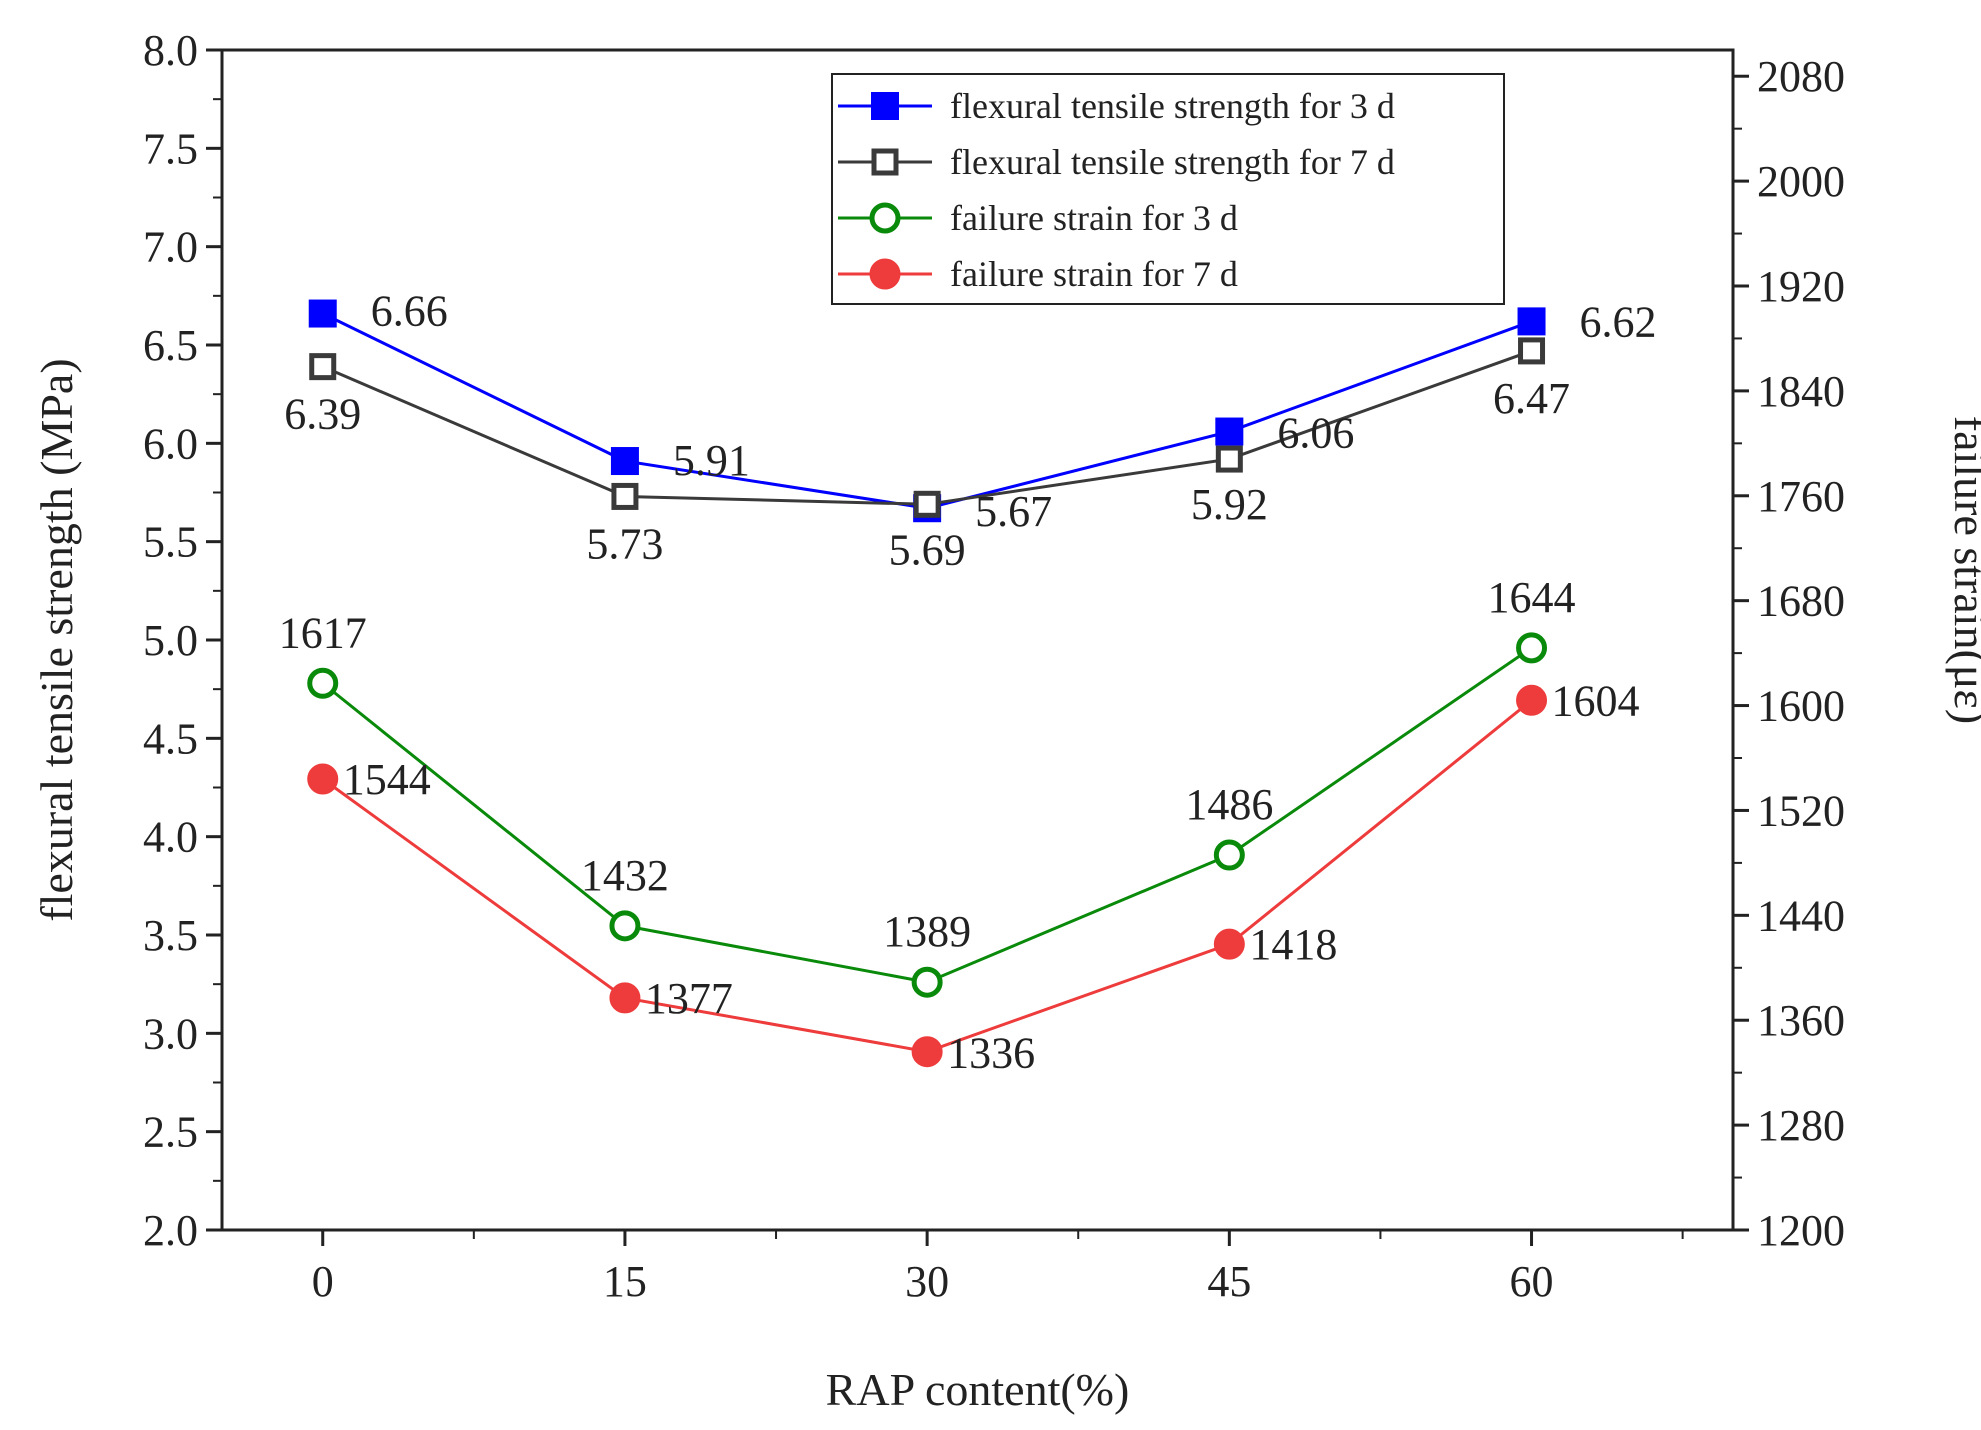  Describe the element at coordinates (170, 247) in the screenshot. I see `y-tick-label: 7.0` at that location.